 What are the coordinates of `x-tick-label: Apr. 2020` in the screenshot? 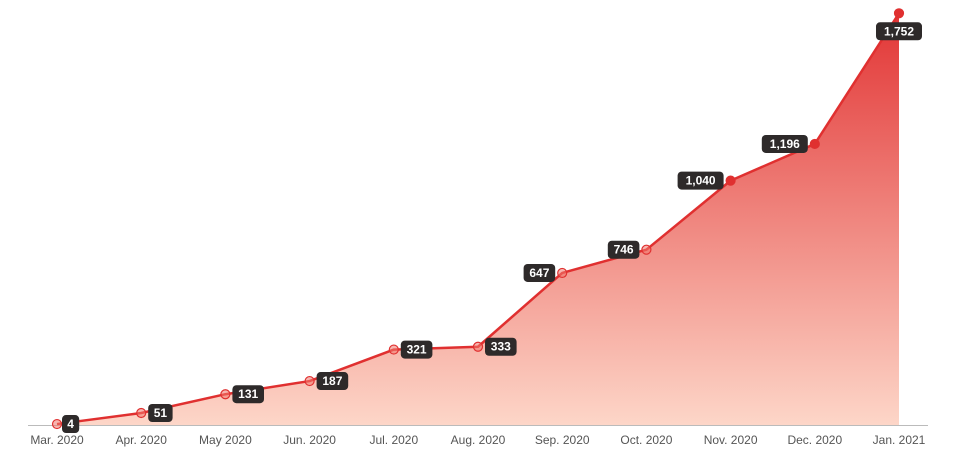 It's located at (142, 440).